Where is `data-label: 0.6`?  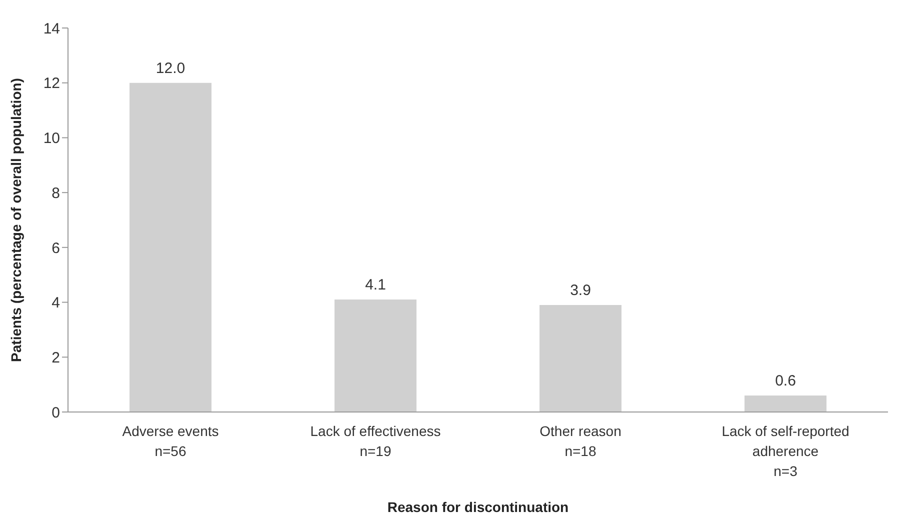 data-label: 0.6 is located at coordinates (785, 381).